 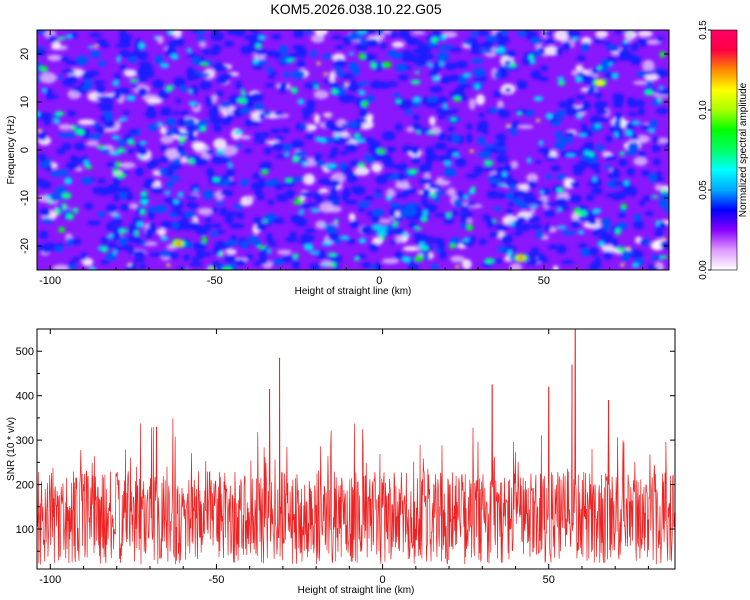 I want to click on line-xlabel: Height of straight line (km), so click(x=356, y=590).